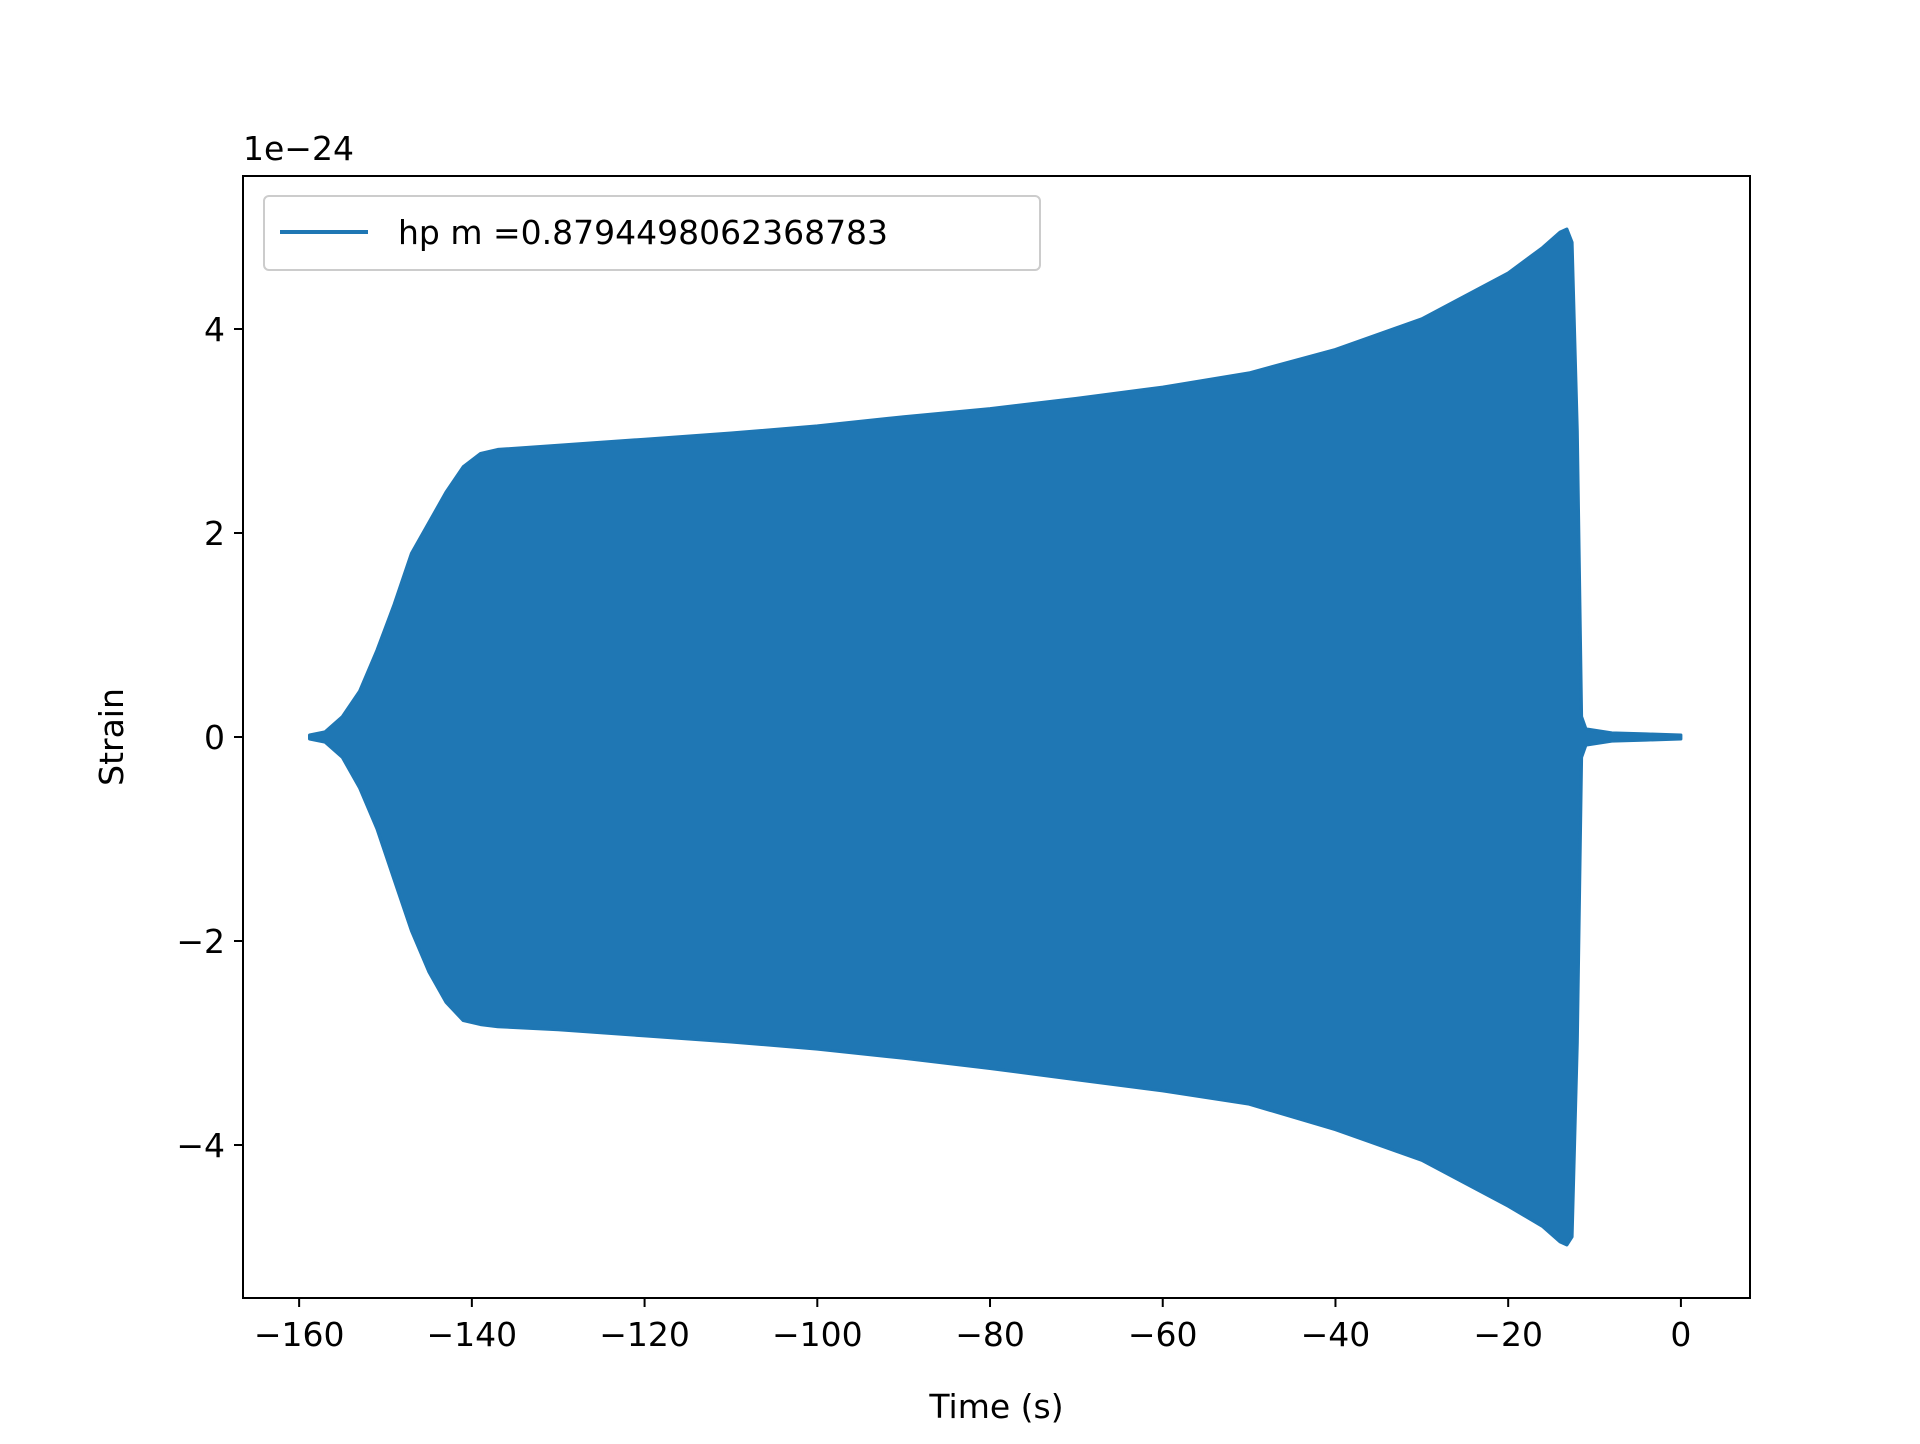 The height and width of the screenshot is (1444, 1920). Describe the element at coordinates (200, 941) in the screenshot. I see `y-tick-label: −2` at that location.